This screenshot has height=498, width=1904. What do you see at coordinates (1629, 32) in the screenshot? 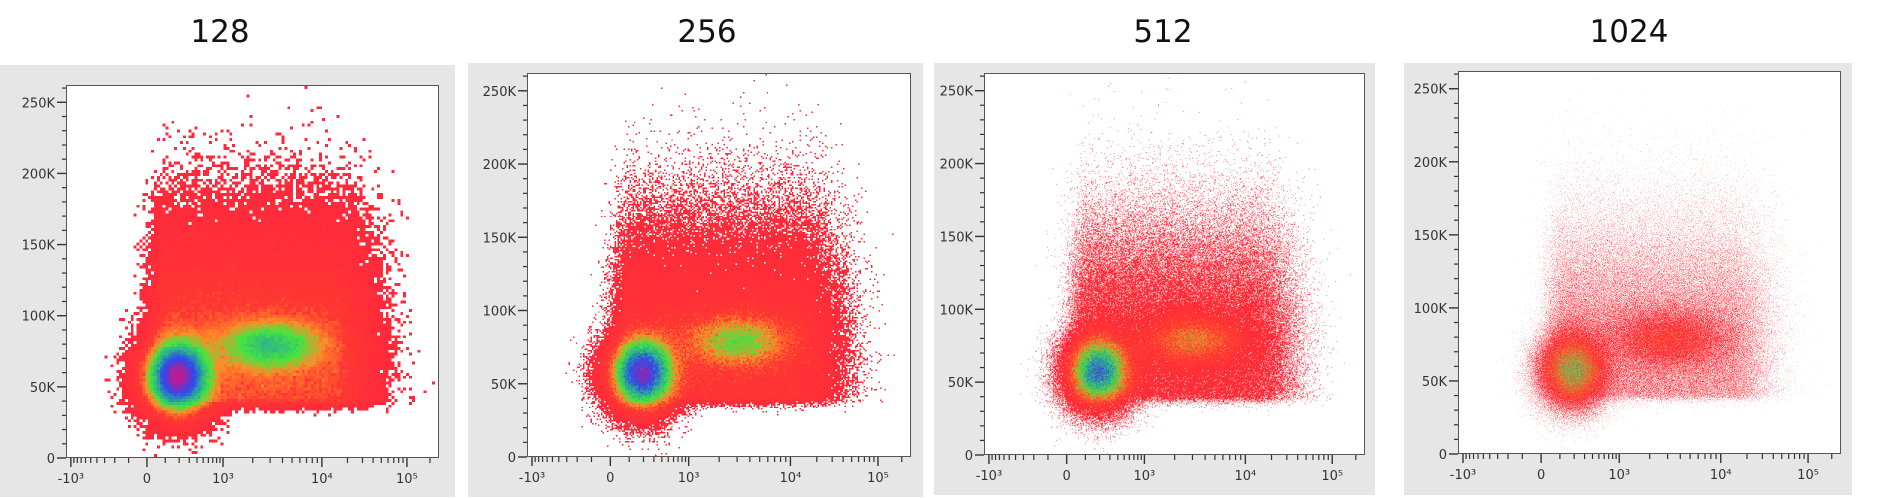
I see `plot-title: 1024` at bounding box center [1629, 32].